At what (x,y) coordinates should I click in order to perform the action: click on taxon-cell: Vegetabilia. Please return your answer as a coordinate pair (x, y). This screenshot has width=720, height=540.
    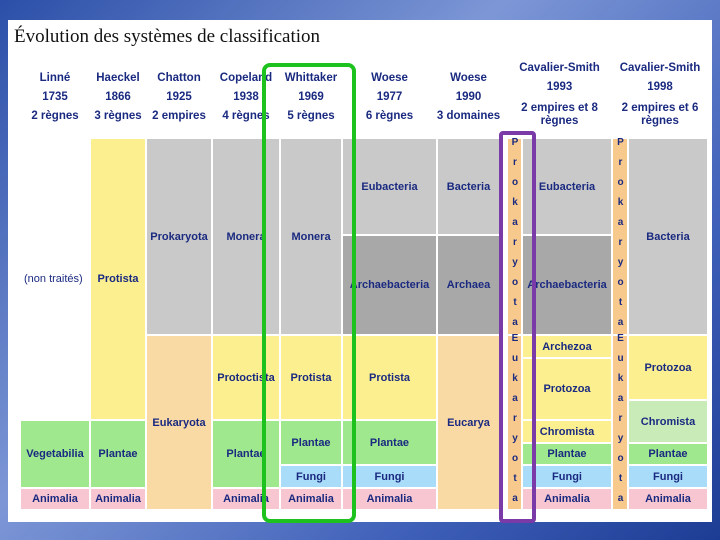
    Looking at the image, I should click on (55, 454).